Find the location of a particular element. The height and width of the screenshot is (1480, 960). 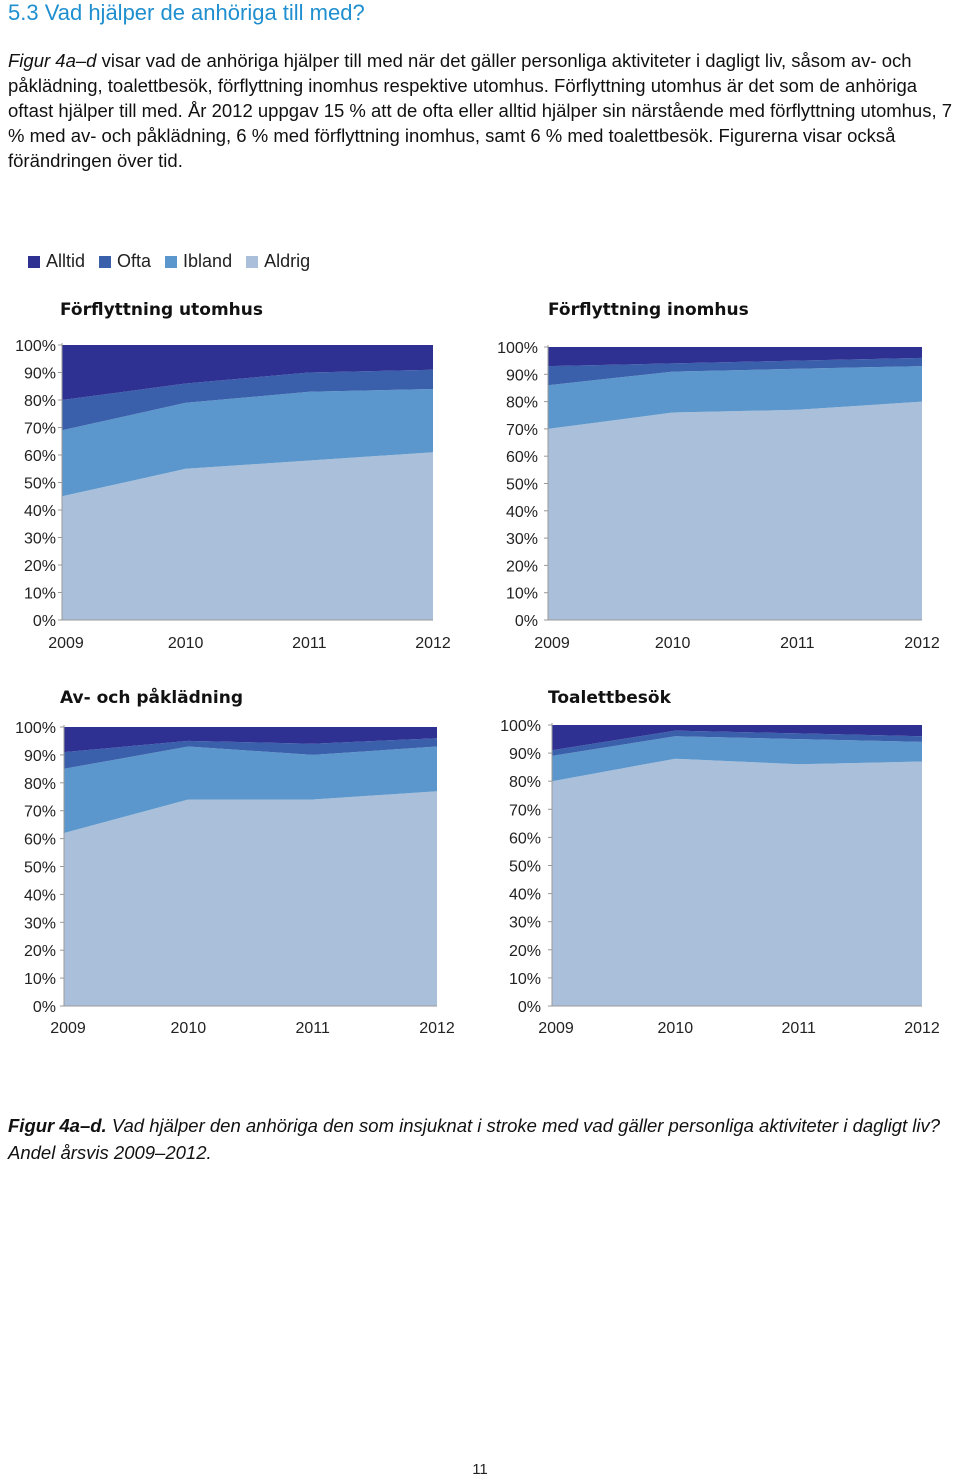

page-number: 11 is located at coordinates (480, 1469).